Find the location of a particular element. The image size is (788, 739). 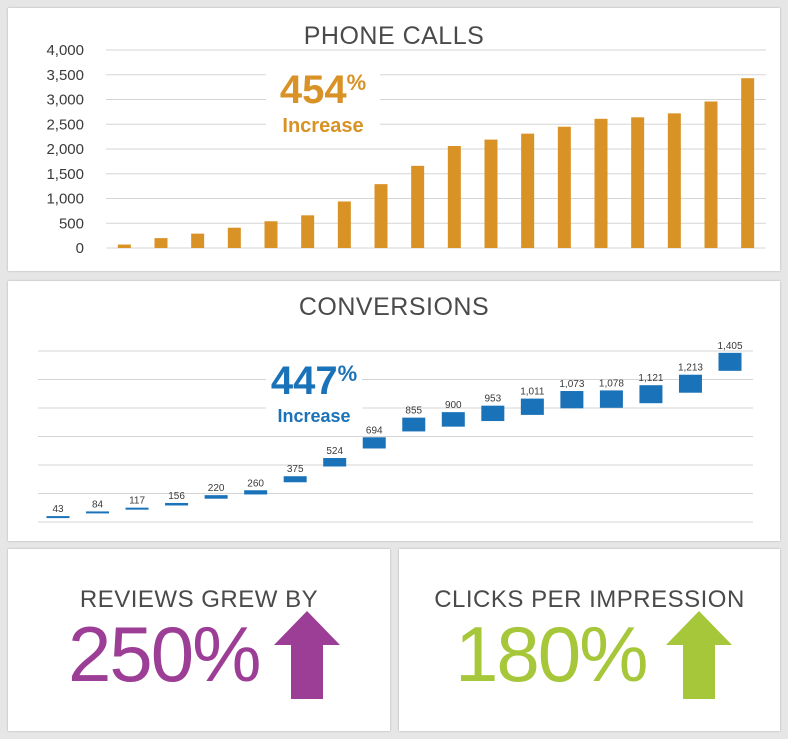

clicks-panel: CLICKS PER IMPRESSION 180% is located at coordinates (589, 640).